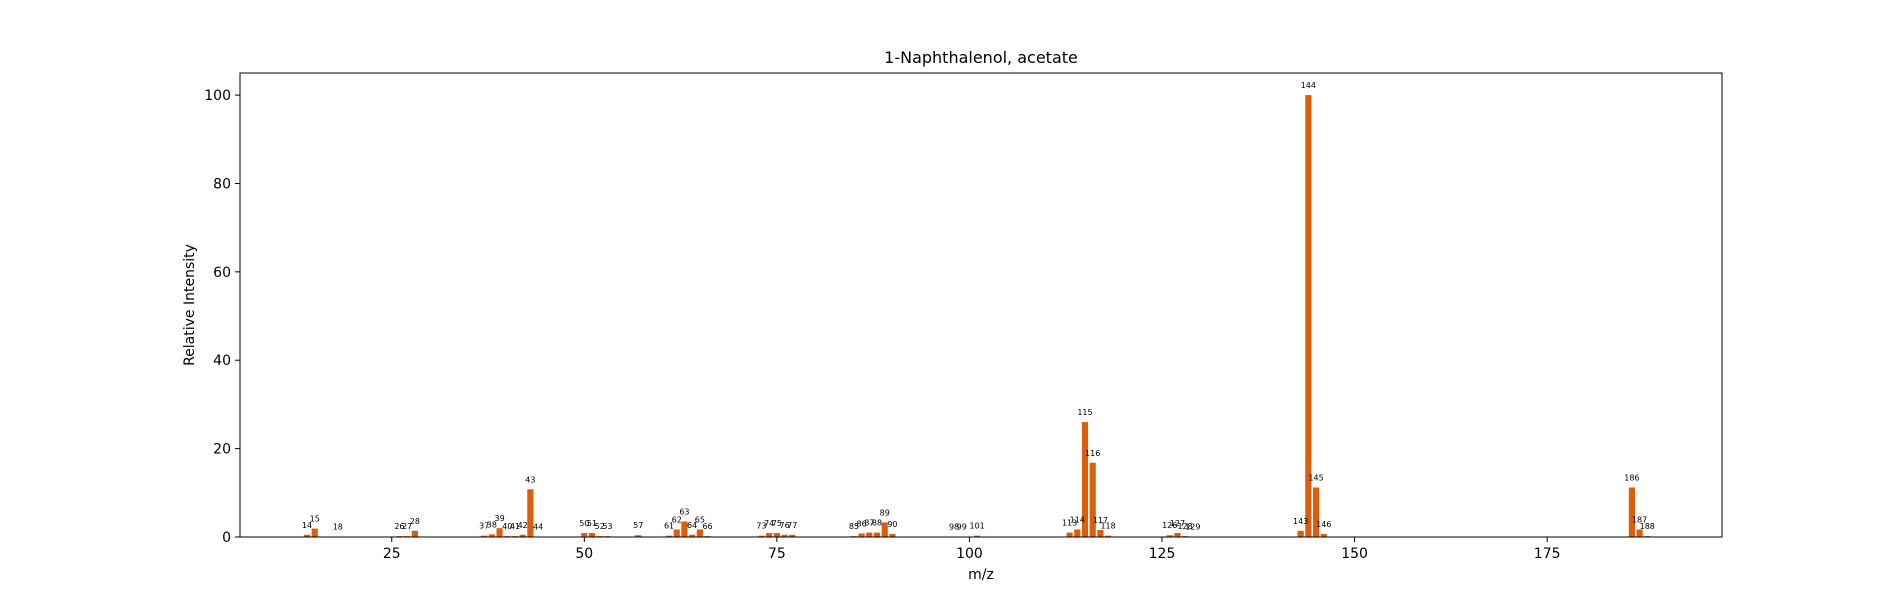 Image resolution: width=1900 pixels, height=604 pixels. Describe the element at coordinates (1354, 554) in the screenshot. I see `x-tick-label: 150` at that location.